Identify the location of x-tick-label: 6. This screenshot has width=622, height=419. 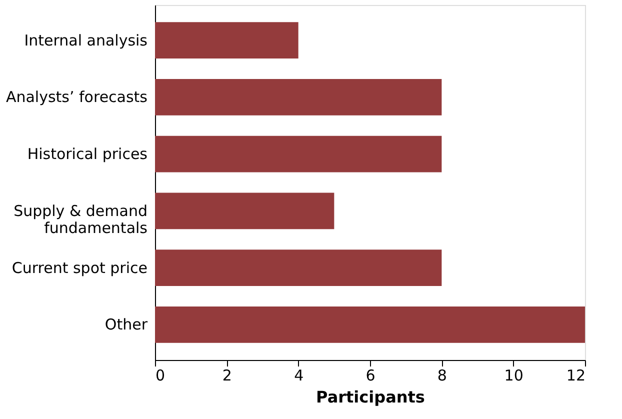
(371, 375).